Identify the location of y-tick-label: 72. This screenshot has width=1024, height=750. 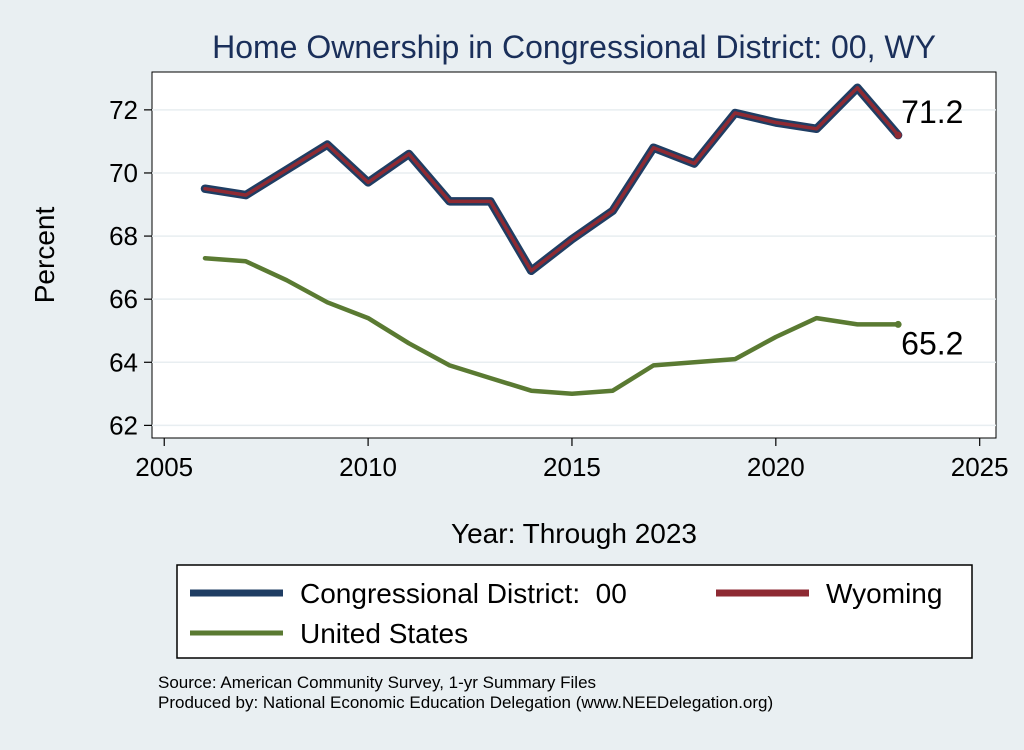
(123, 110).